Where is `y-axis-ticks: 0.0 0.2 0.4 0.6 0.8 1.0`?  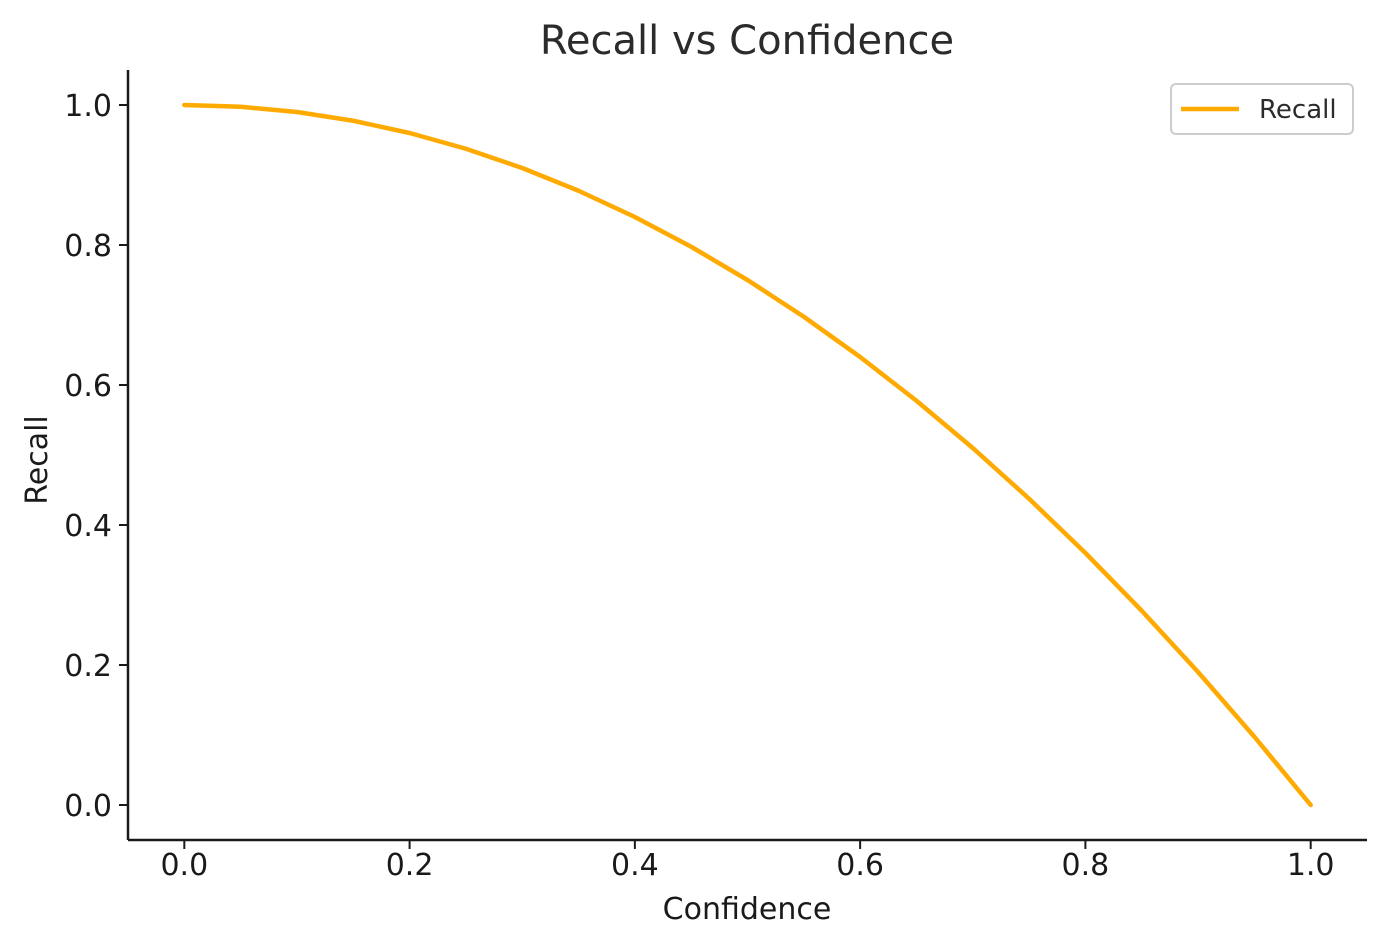 y-axis-ticks: 0.0 0.2 0.4 0.6 0.8 1.0 is located at coordinates (96, 456).